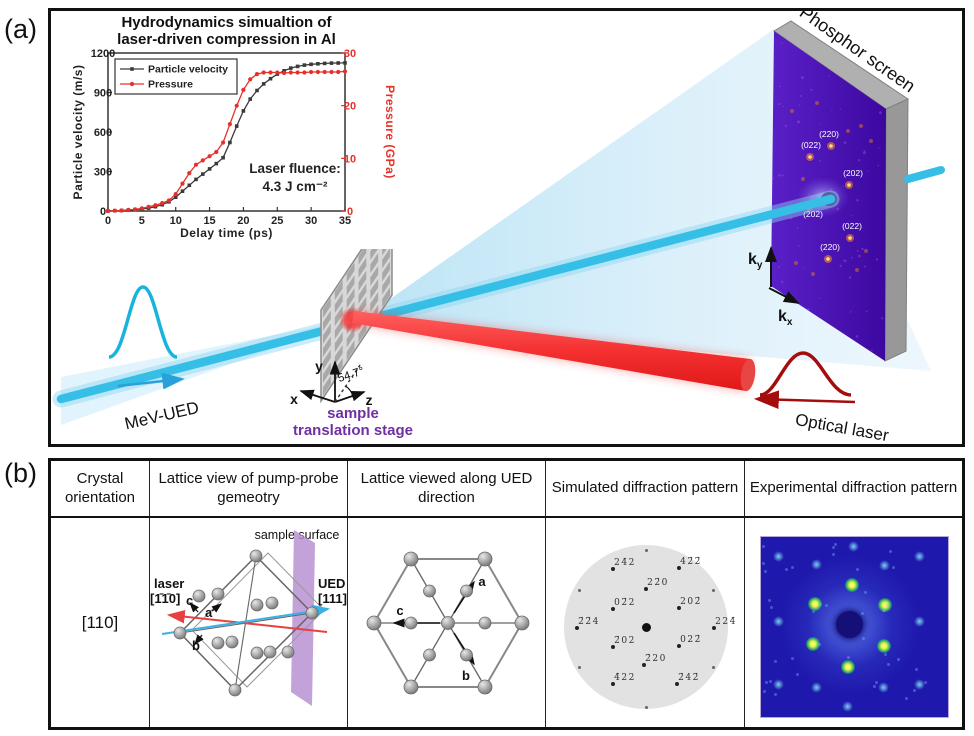 Image resolution: width=974 pixels, height=736 pixels. I want to click on sim-spot-label: 2̄02, so click(625, 641).